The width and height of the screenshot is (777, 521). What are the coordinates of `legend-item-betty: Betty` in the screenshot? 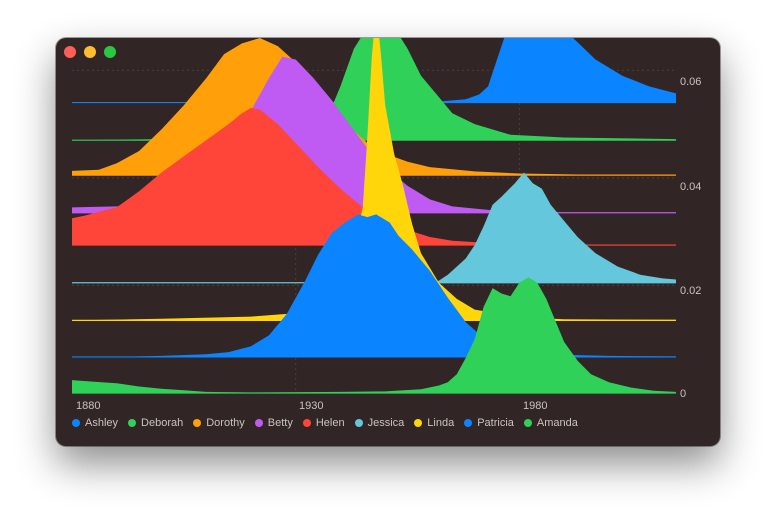 It's located at (273, 423).